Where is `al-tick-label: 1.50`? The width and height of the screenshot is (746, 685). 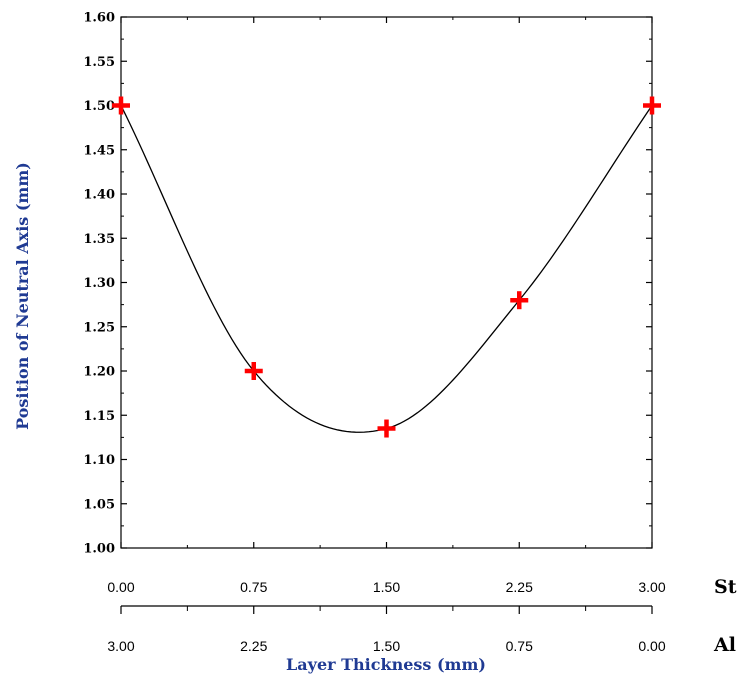 al-tick-label: 1.50 is located at coordinates (386, 646).